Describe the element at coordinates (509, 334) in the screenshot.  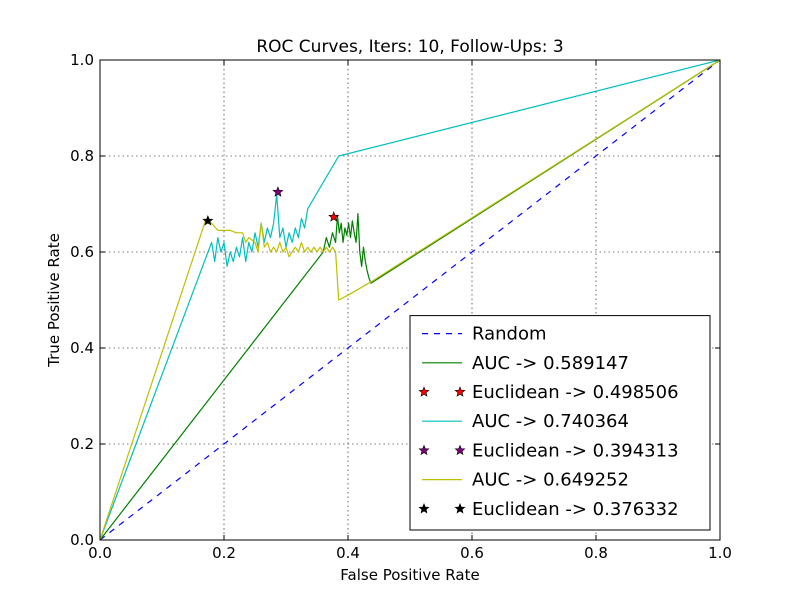
I see `legend-label-0: Random` at that location.